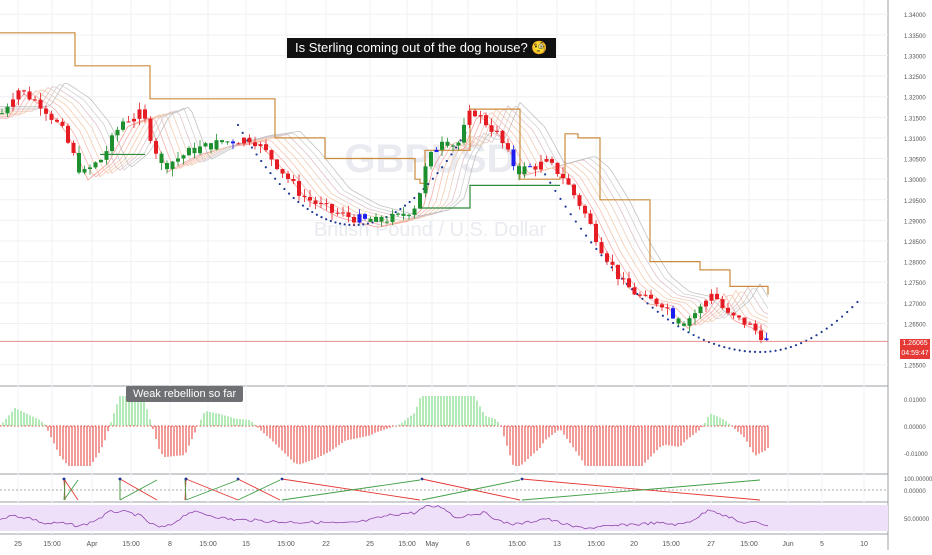 The image size is (932, 555). I want to click on rsi-tick-label: 50.00000, so click(917, 520).